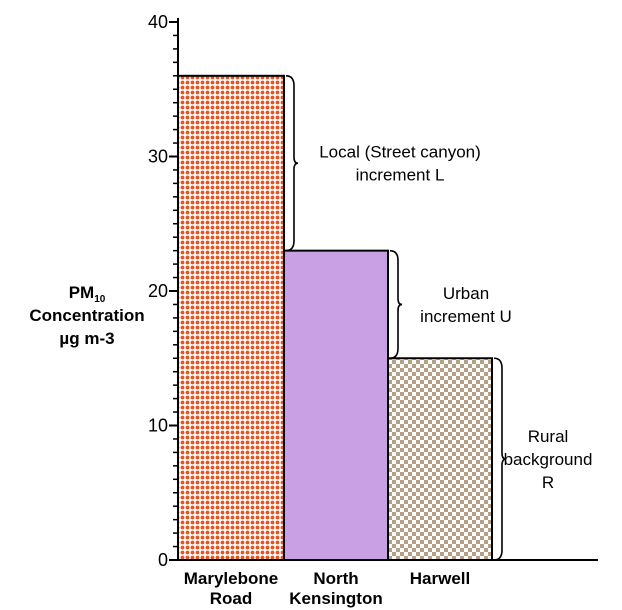 The height and width of the screenshot is (610, 622). I want to click on y-tick-label: 0, so click(163, 560).